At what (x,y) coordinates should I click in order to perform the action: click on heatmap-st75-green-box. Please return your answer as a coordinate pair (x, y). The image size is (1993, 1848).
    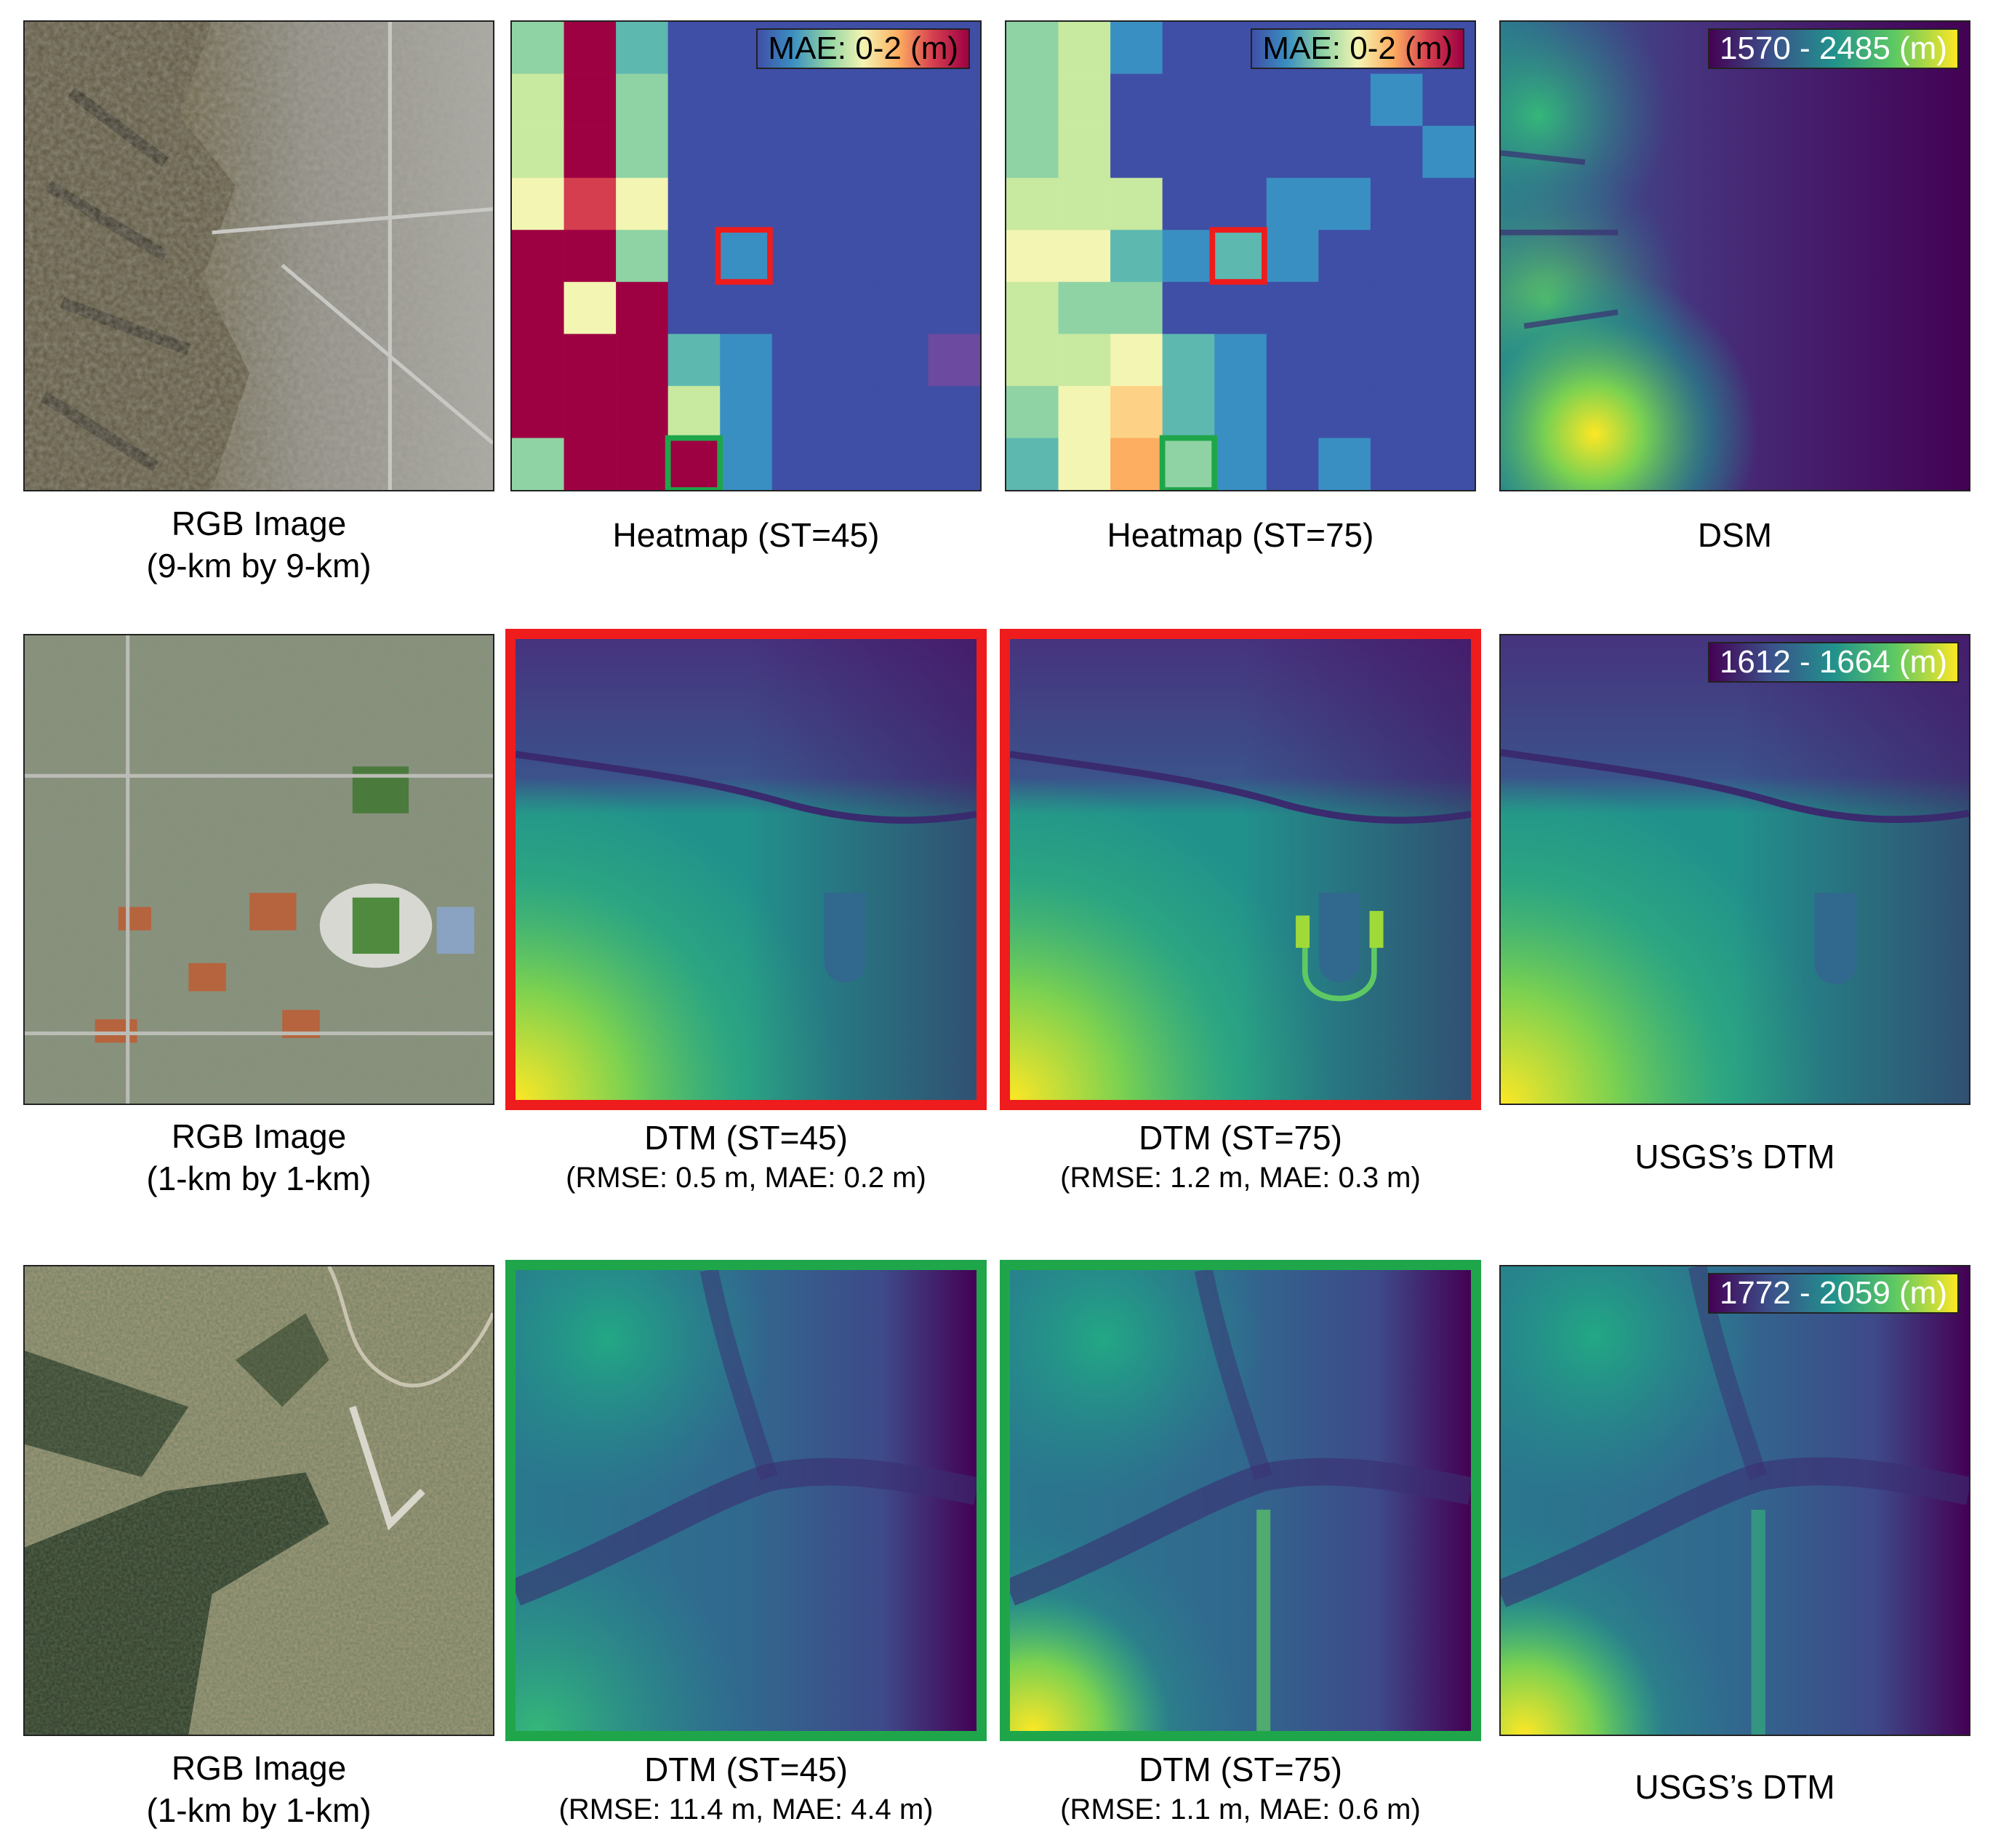
    Looking at the image, I should click on (1188, 463).